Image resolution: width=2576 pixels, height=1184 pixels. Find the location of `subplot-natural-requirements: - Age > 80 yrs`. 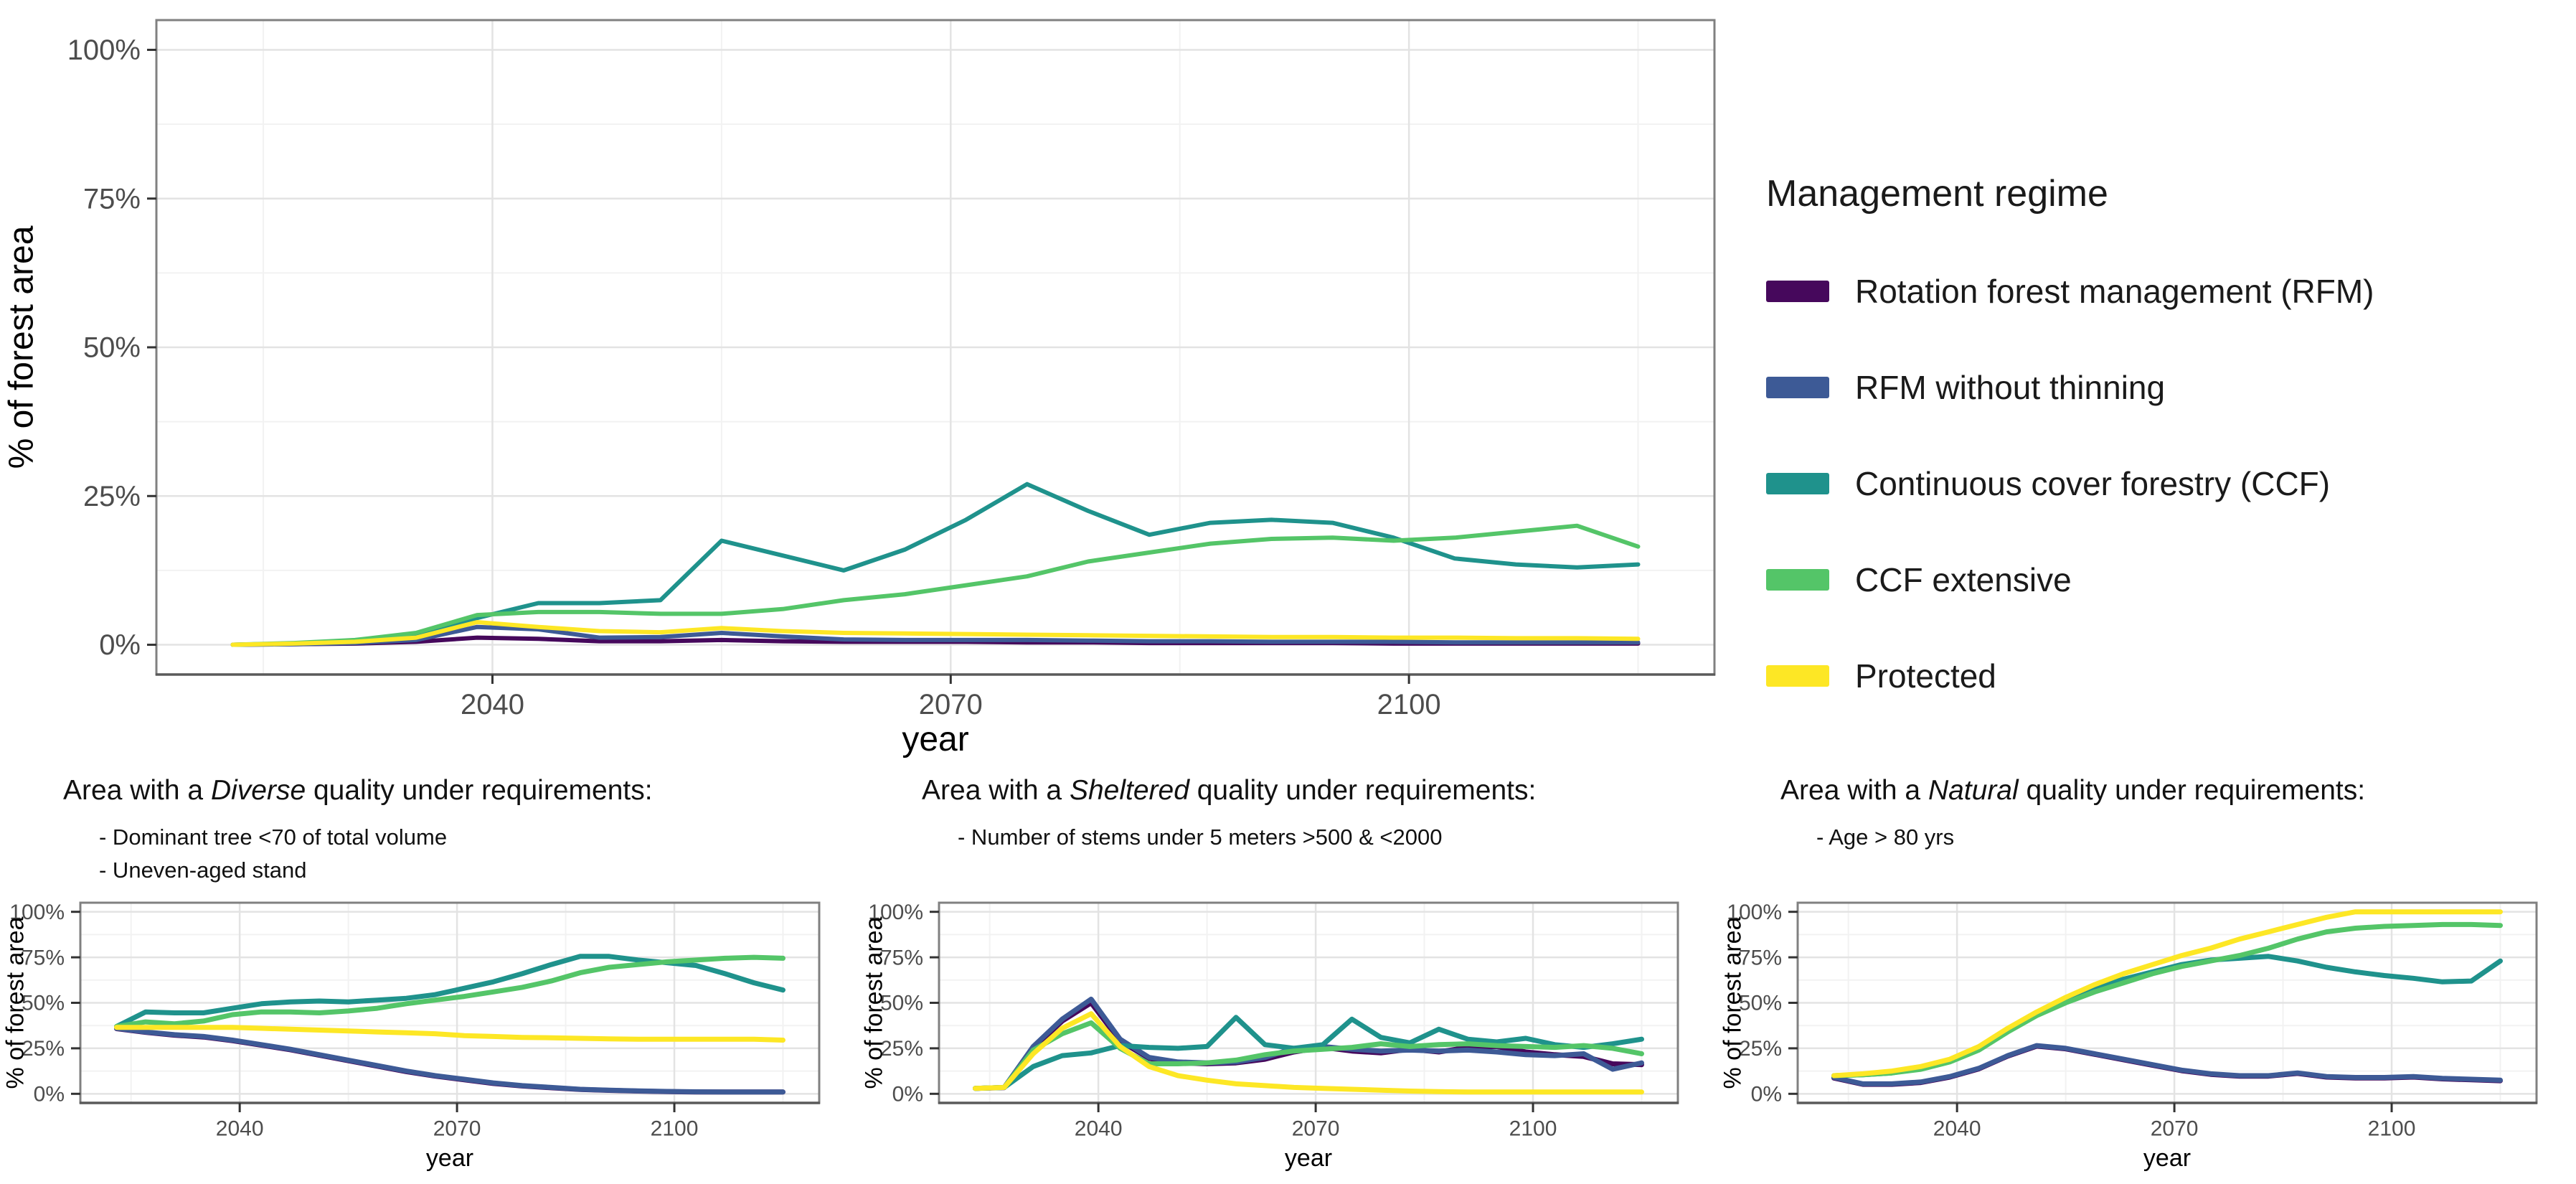

subplot-natural-requirements: - Age > 80 yrs is located at coordinates (2196, 857).